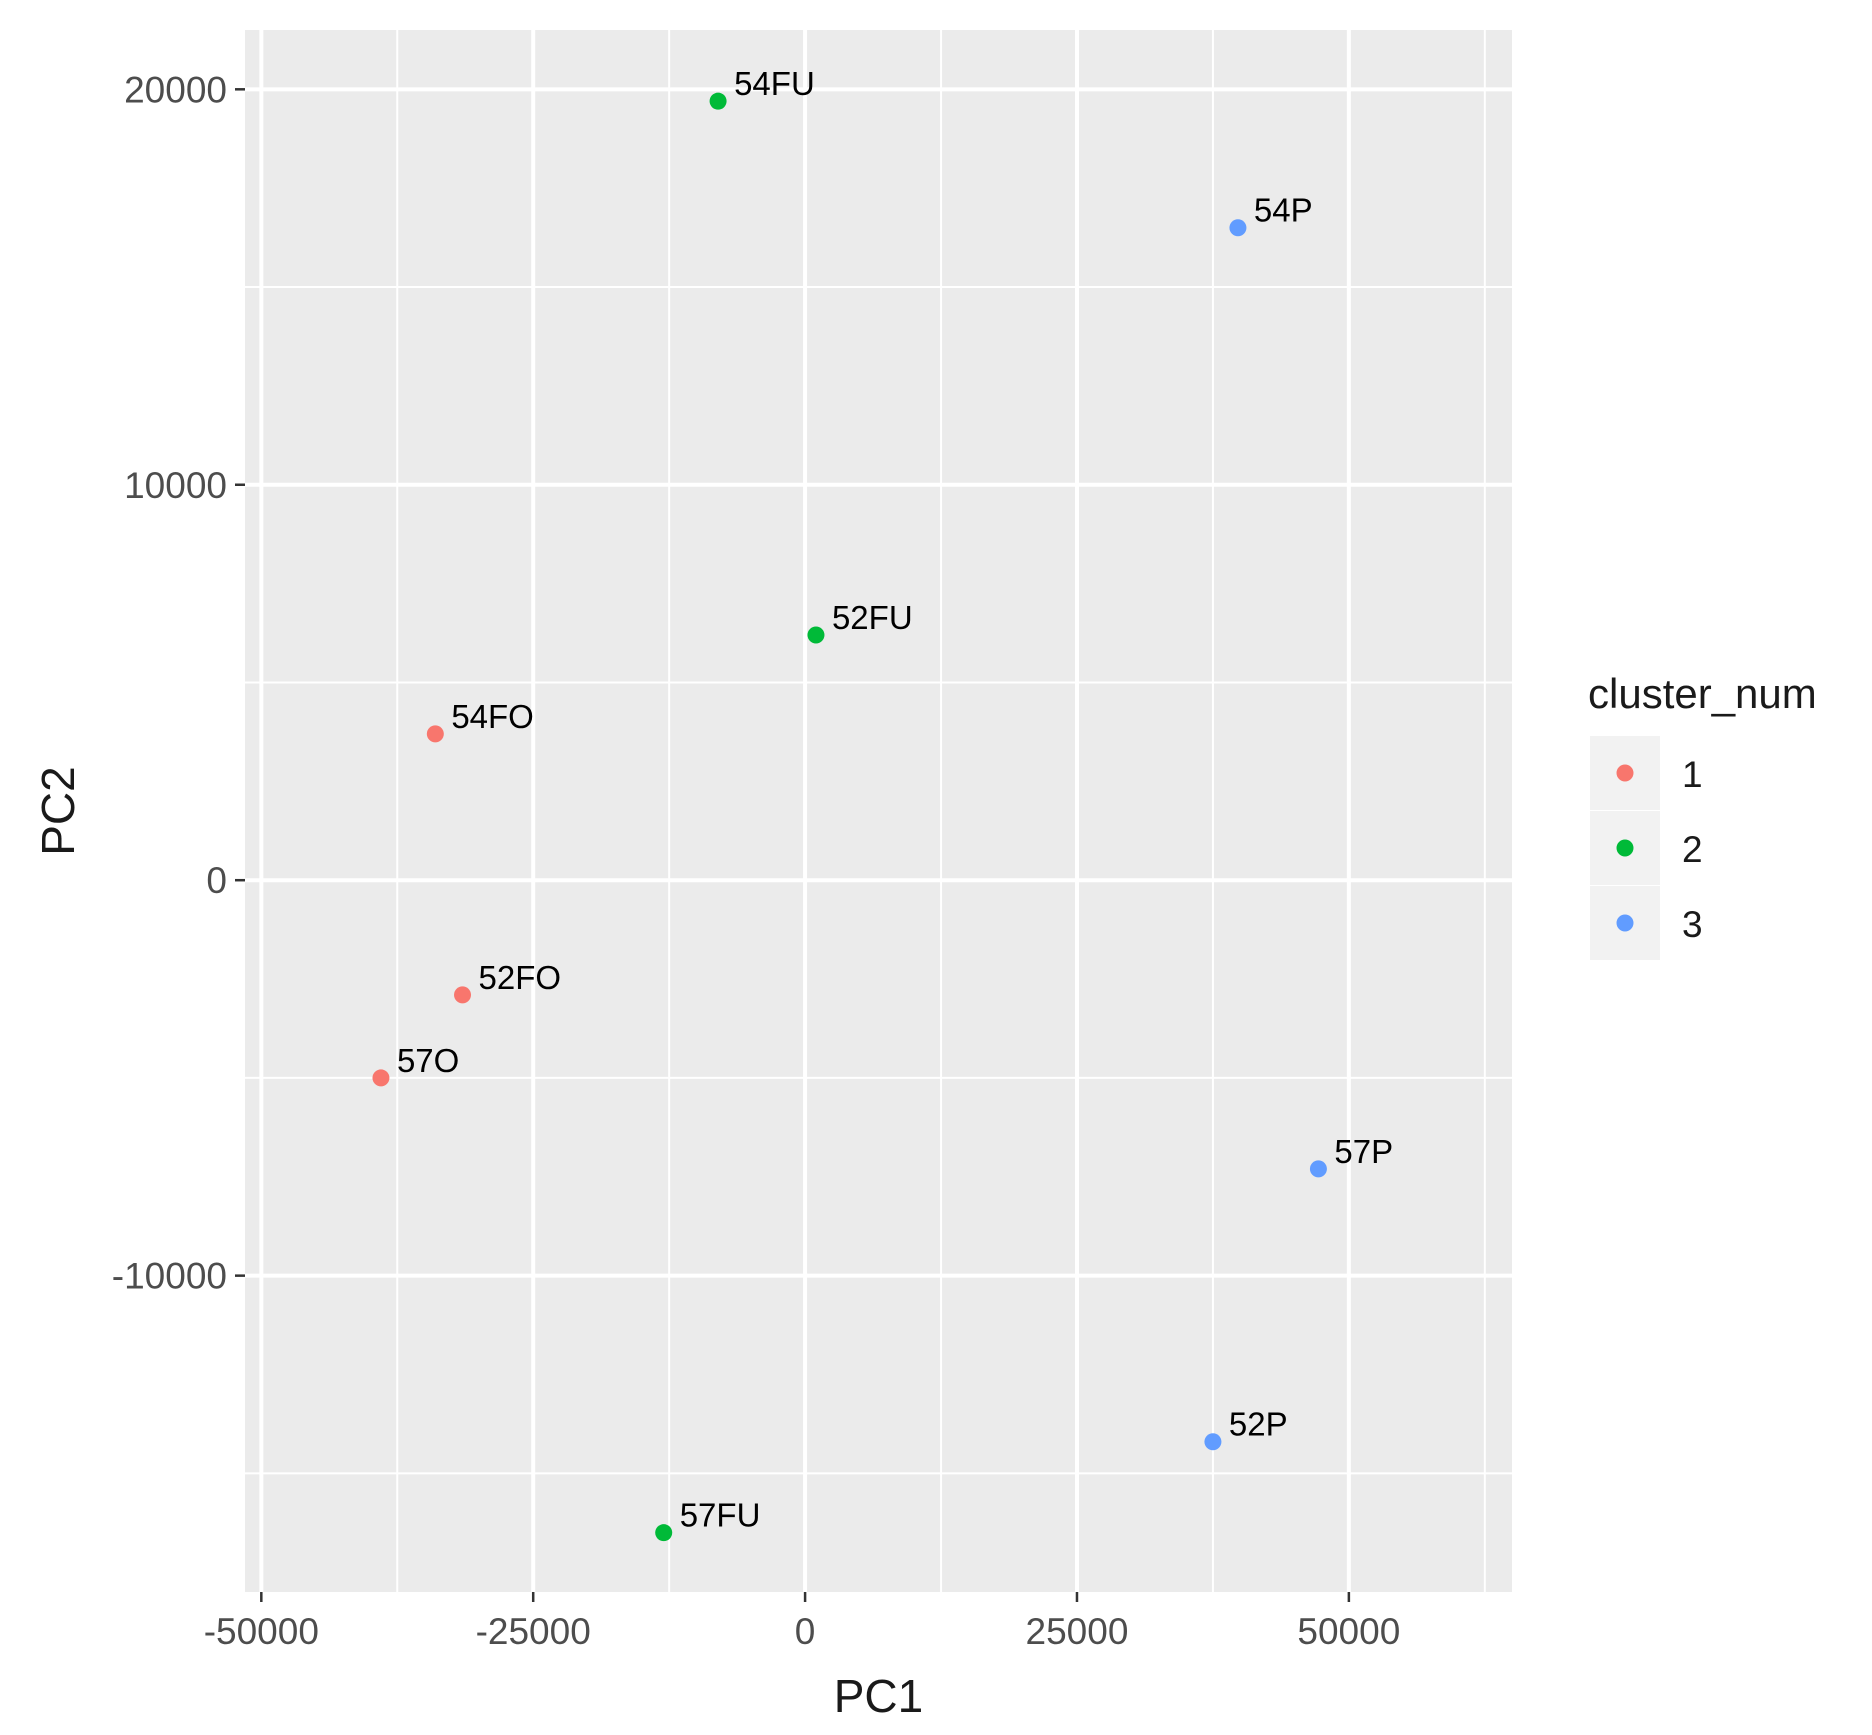  I want to click on data-point-57p, so click(1318, 1169).